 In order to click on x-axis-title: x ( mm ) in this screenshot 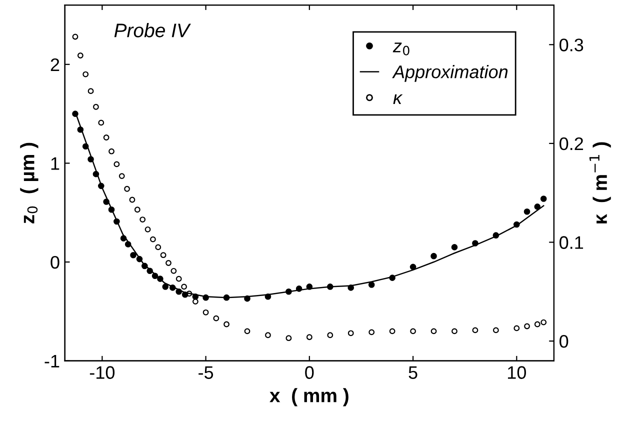, I will do `click(309, 397)`.